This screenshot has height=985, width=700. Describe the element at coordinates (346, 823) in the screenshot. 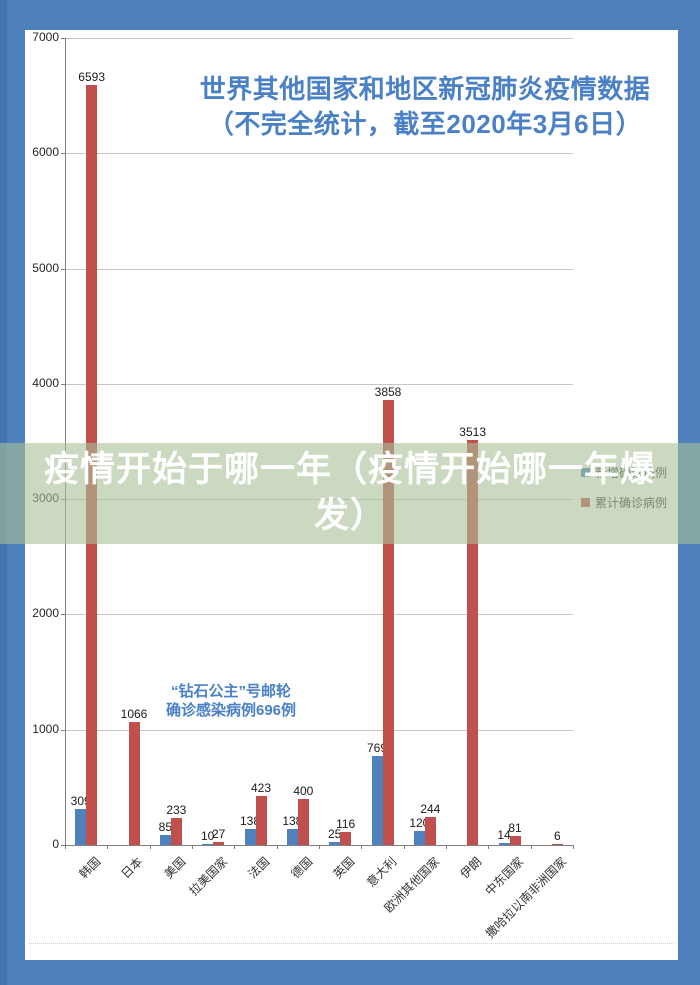

I see `bar-value-label: 116` at that location.